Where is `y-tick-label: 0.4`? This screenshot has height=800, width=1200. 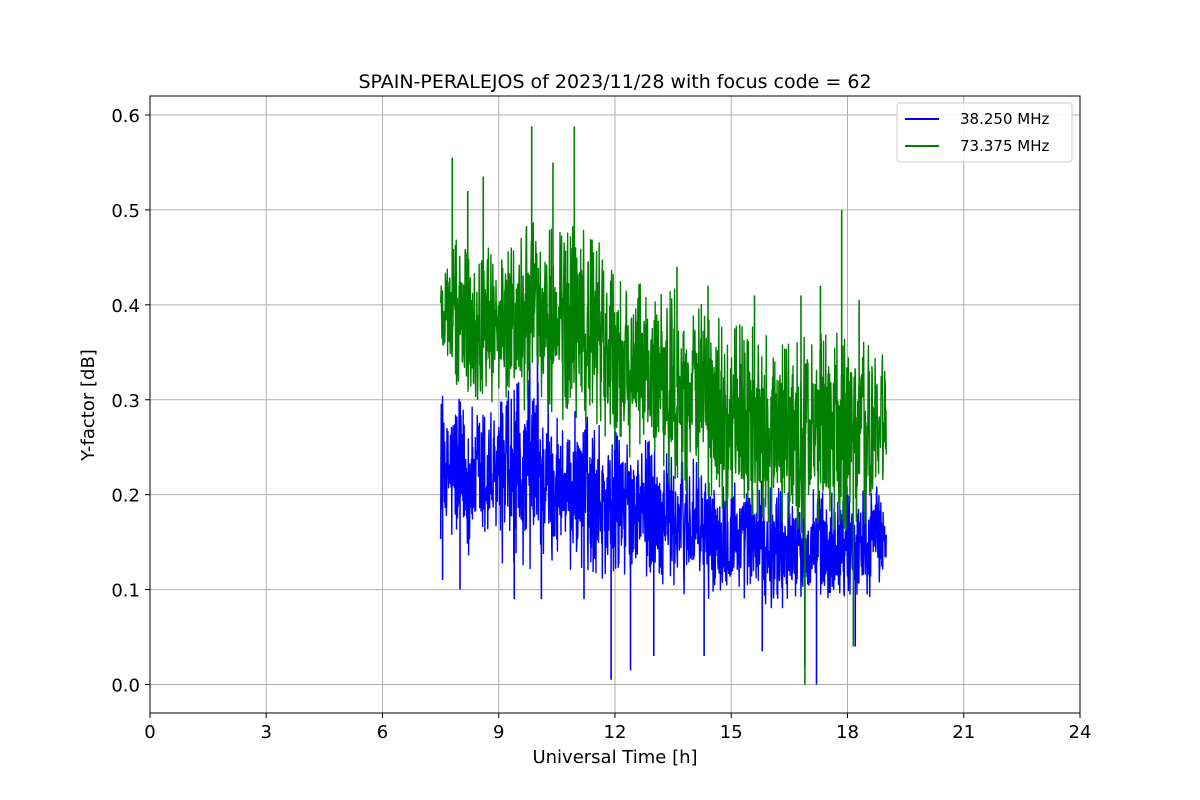
y-tick-label: 0.4 is located at coordinates (125, 306).